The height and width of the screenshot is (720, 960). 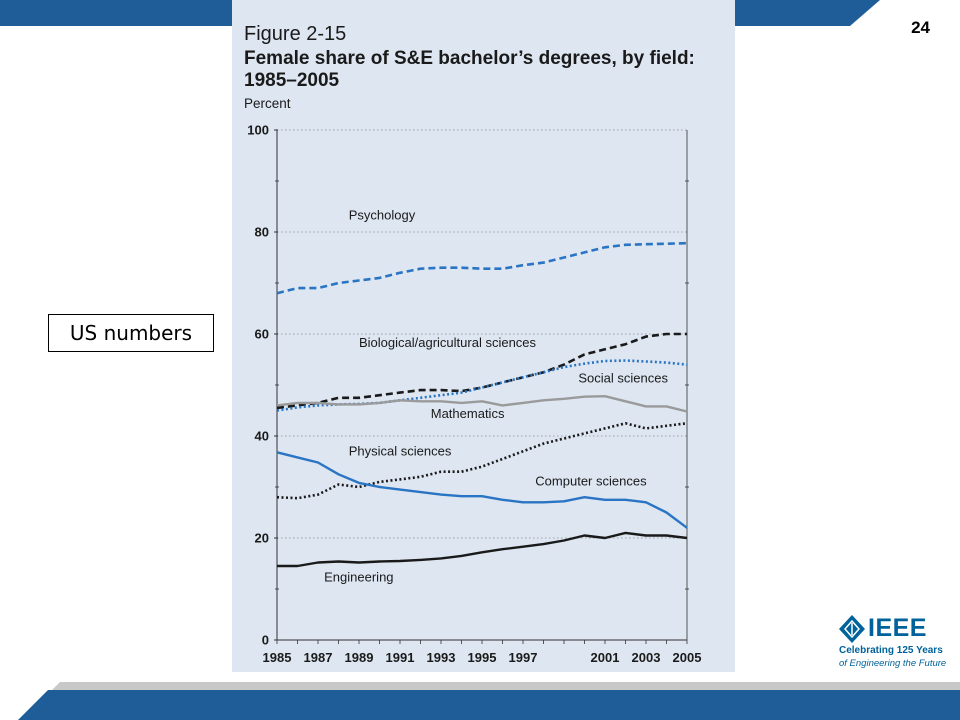 I want to click on y-tick-label: 80, so click(x=262, y=232).